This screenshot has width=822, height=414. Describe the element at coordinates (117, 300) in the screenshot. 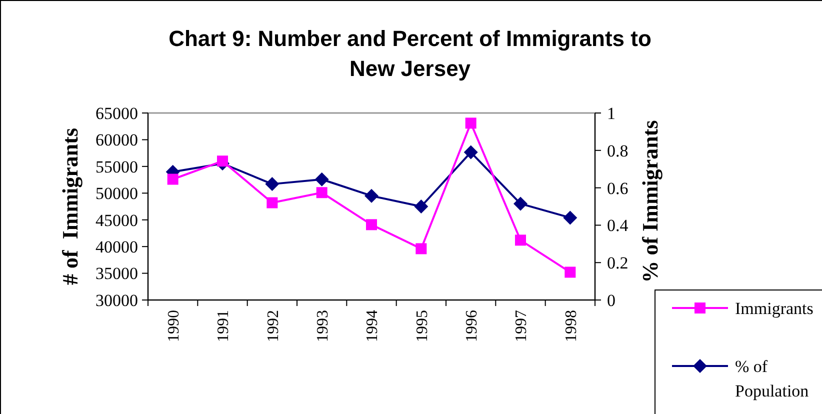

I see `y-tick-label: 30000` at that location.